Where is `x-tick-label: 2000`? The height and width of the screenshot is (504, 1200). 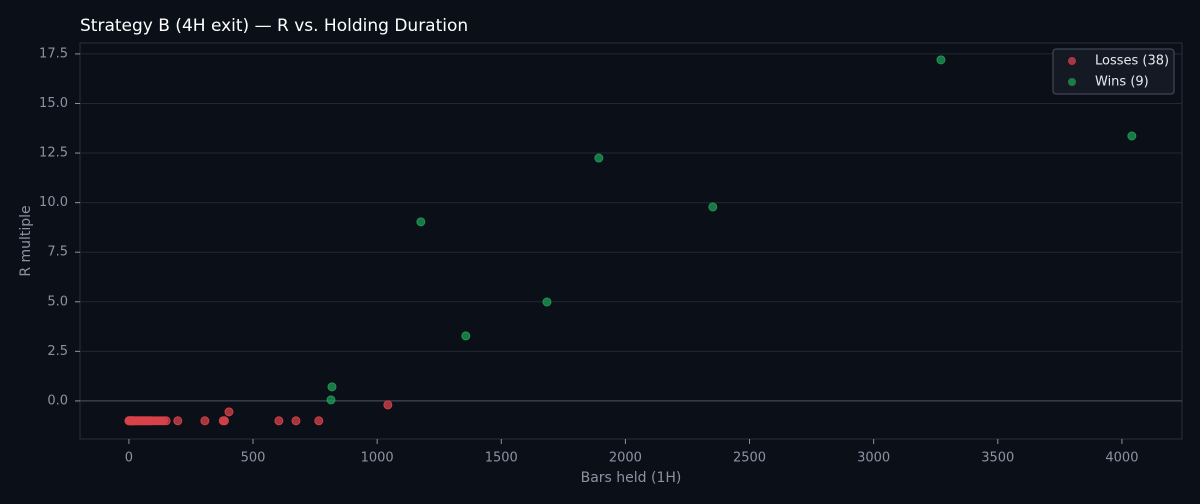
x-tick-label: 2000 is located at coordinates (625, 458).